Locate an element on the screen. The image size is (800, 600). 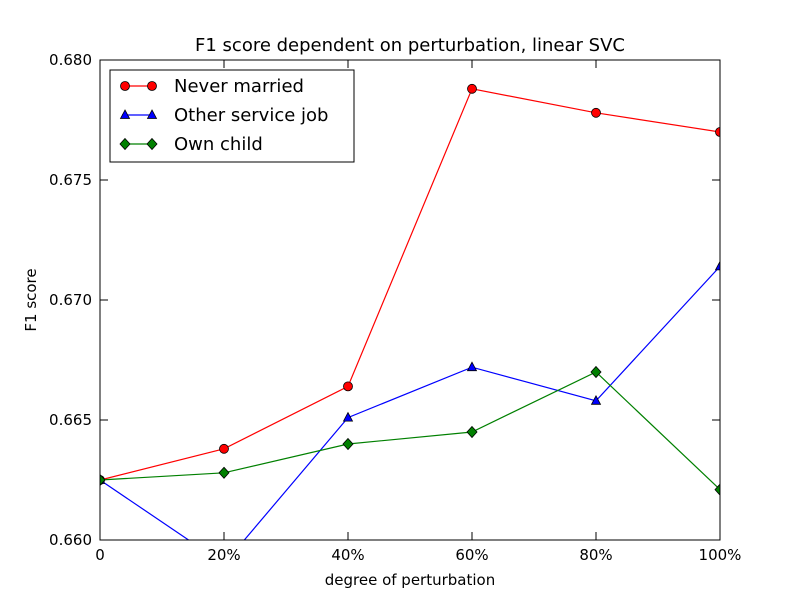
legend-item: Own child is located at coordinates (191, 144).